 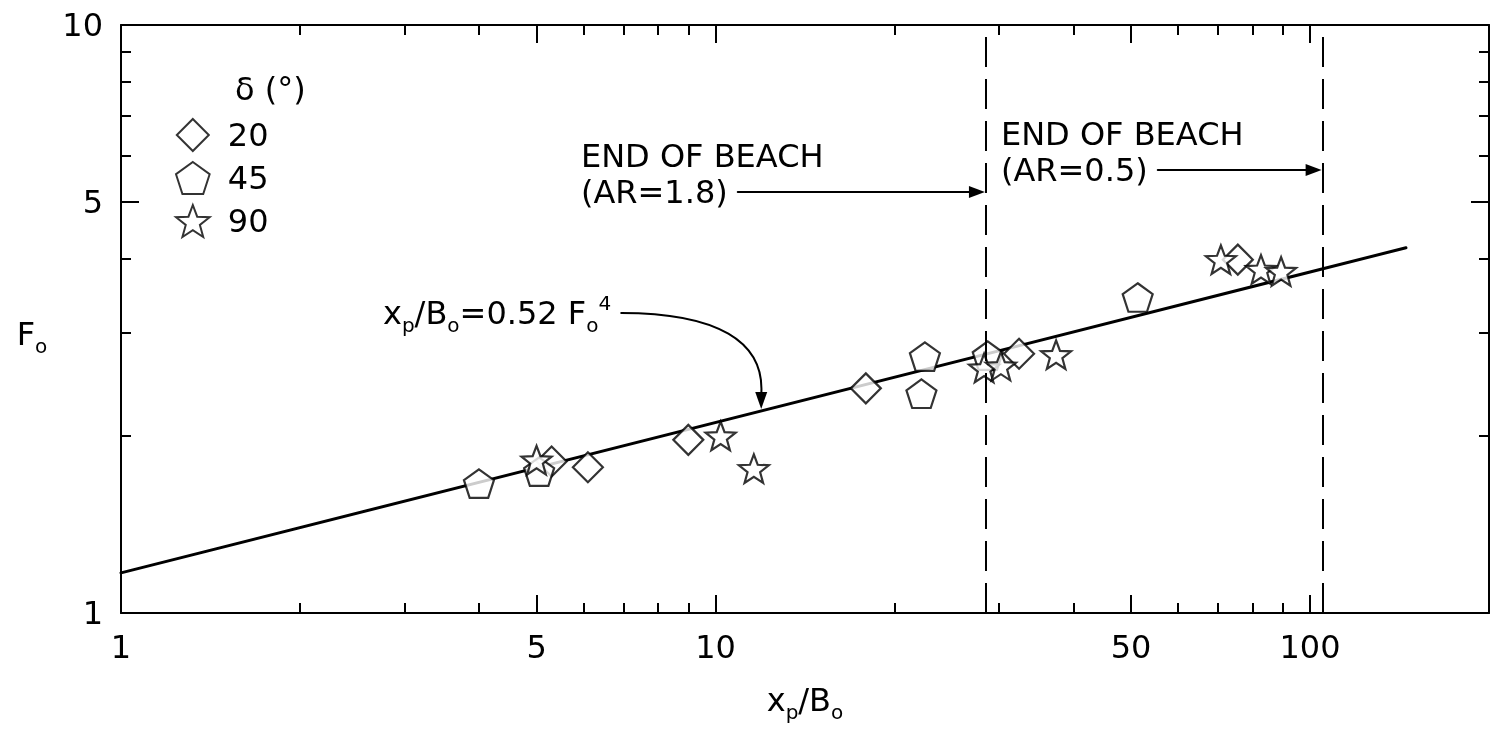 What do you see at coordinates (121, 647) in the screenshot?
I see `x-tick-label: 1` at bounding box center [121, 647].